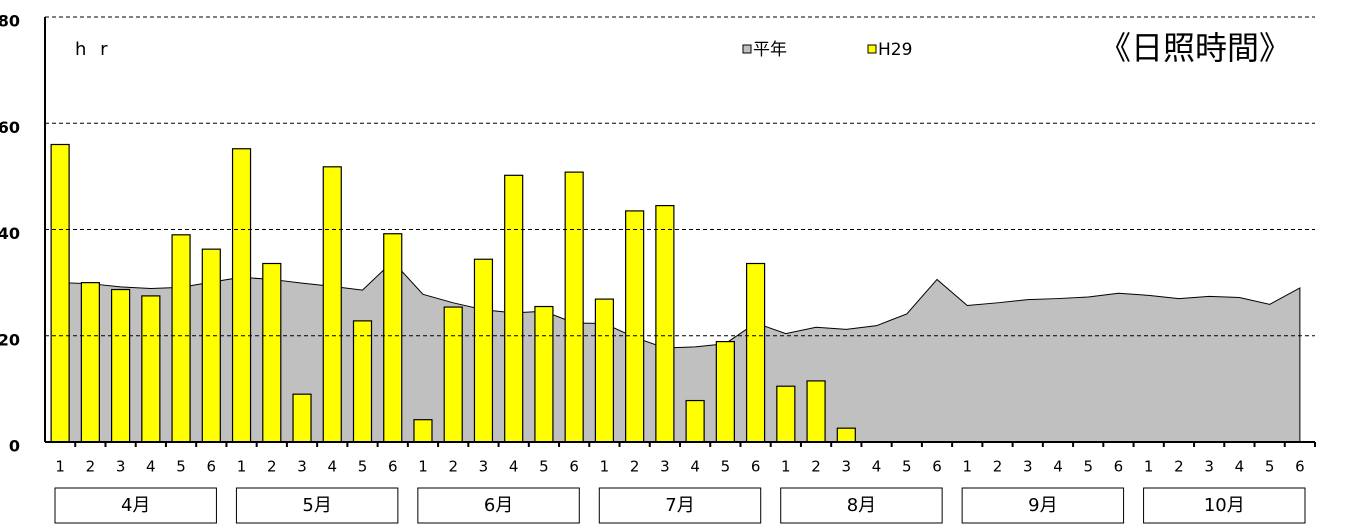 Image resolution: width=1346 pixels, height=528 pixels. Describe the element at coordinates (1195, 48) in the screenshot. I see `chart-title: 《日照時間》` at that location.